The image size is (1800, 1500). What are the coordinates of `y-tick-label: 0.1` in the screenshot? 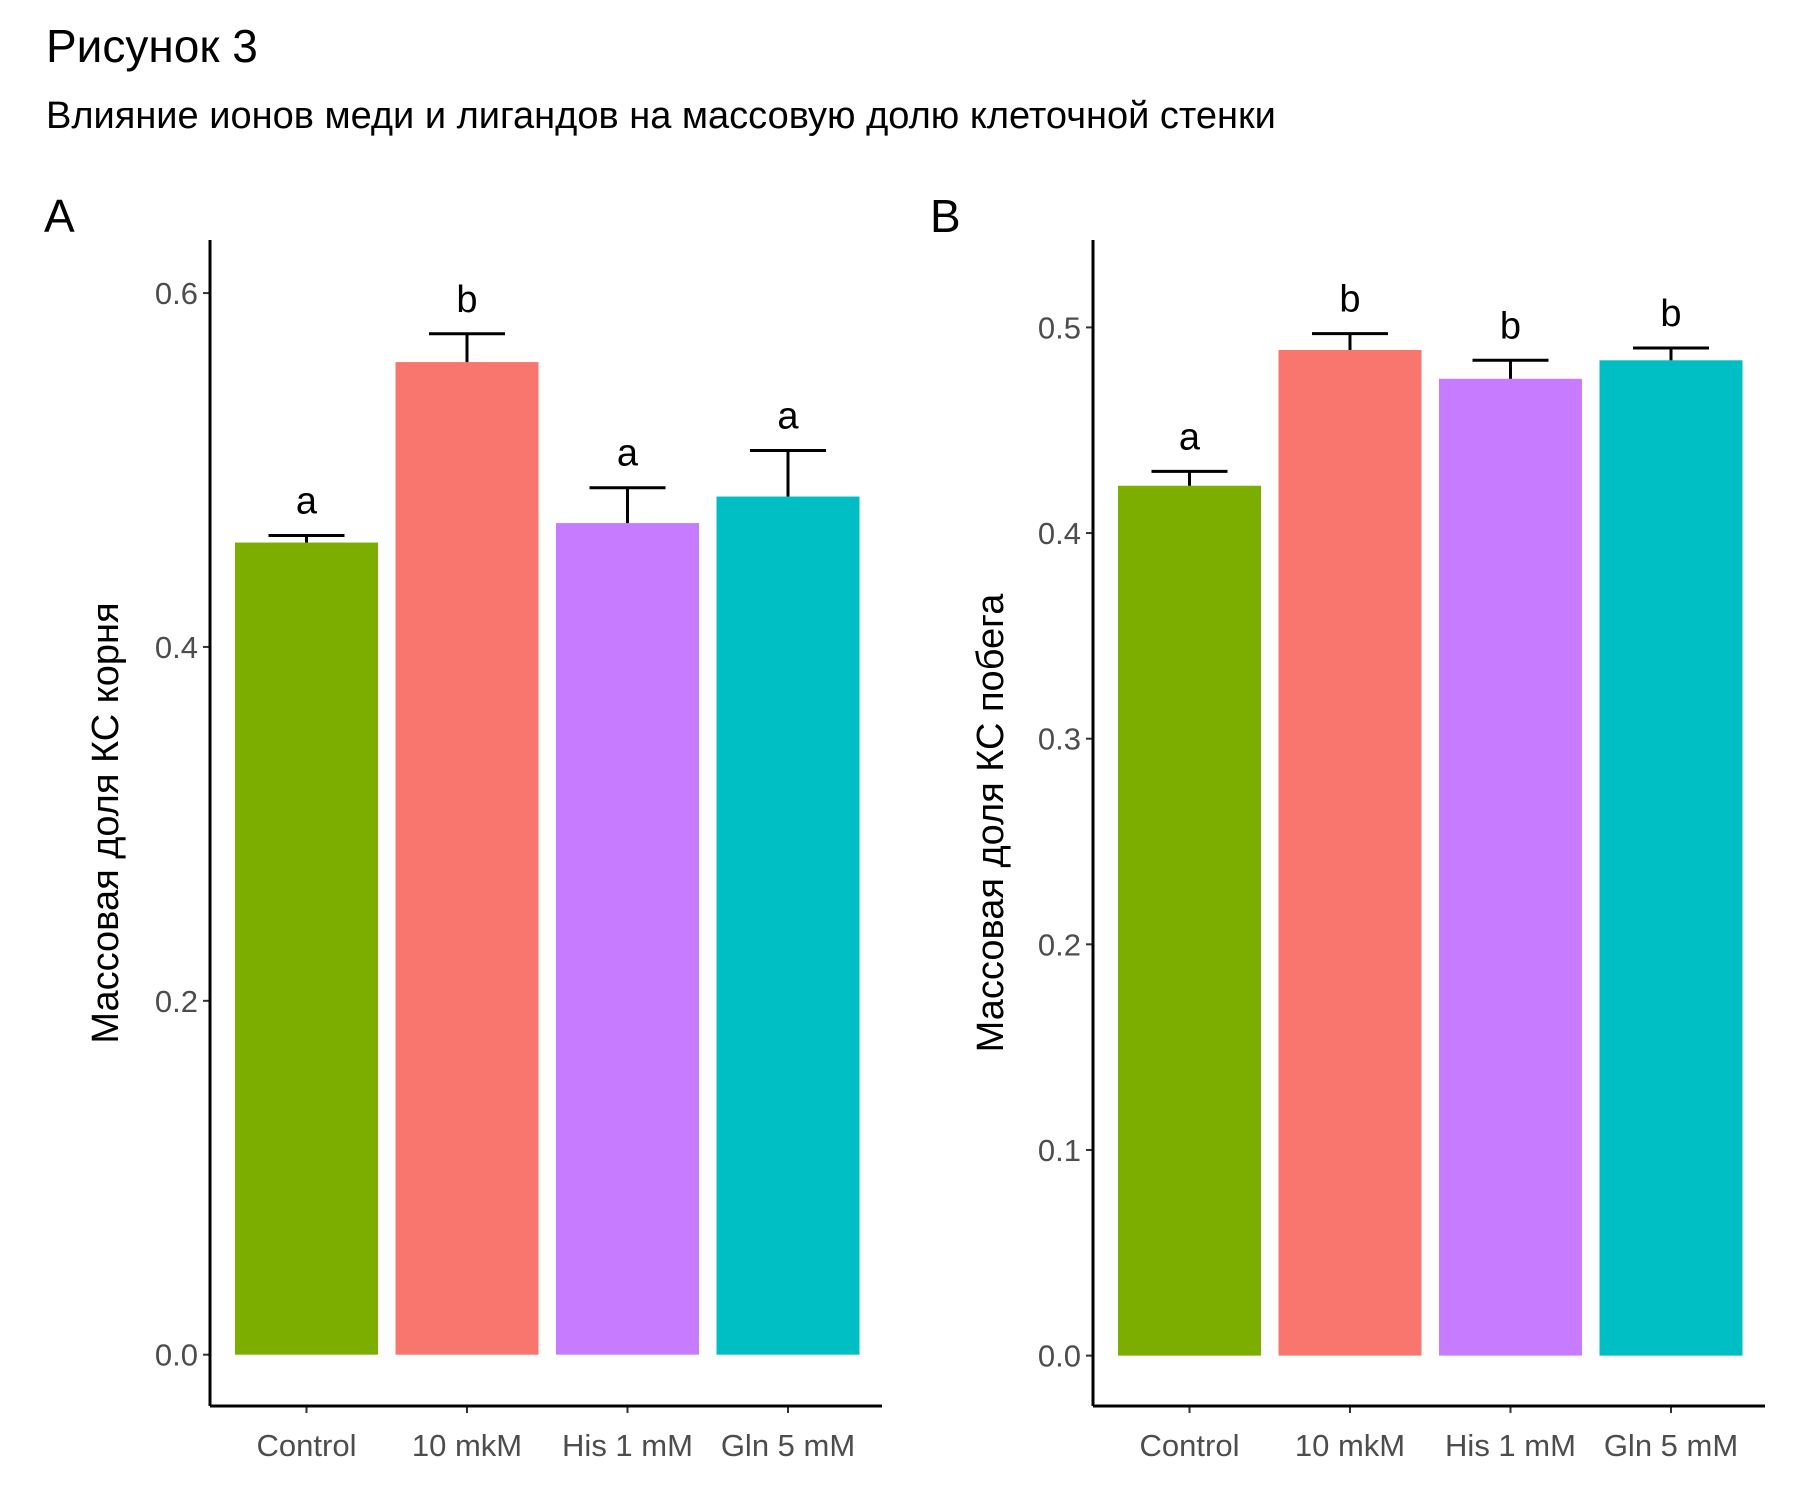 It's located at (1059, 1150).